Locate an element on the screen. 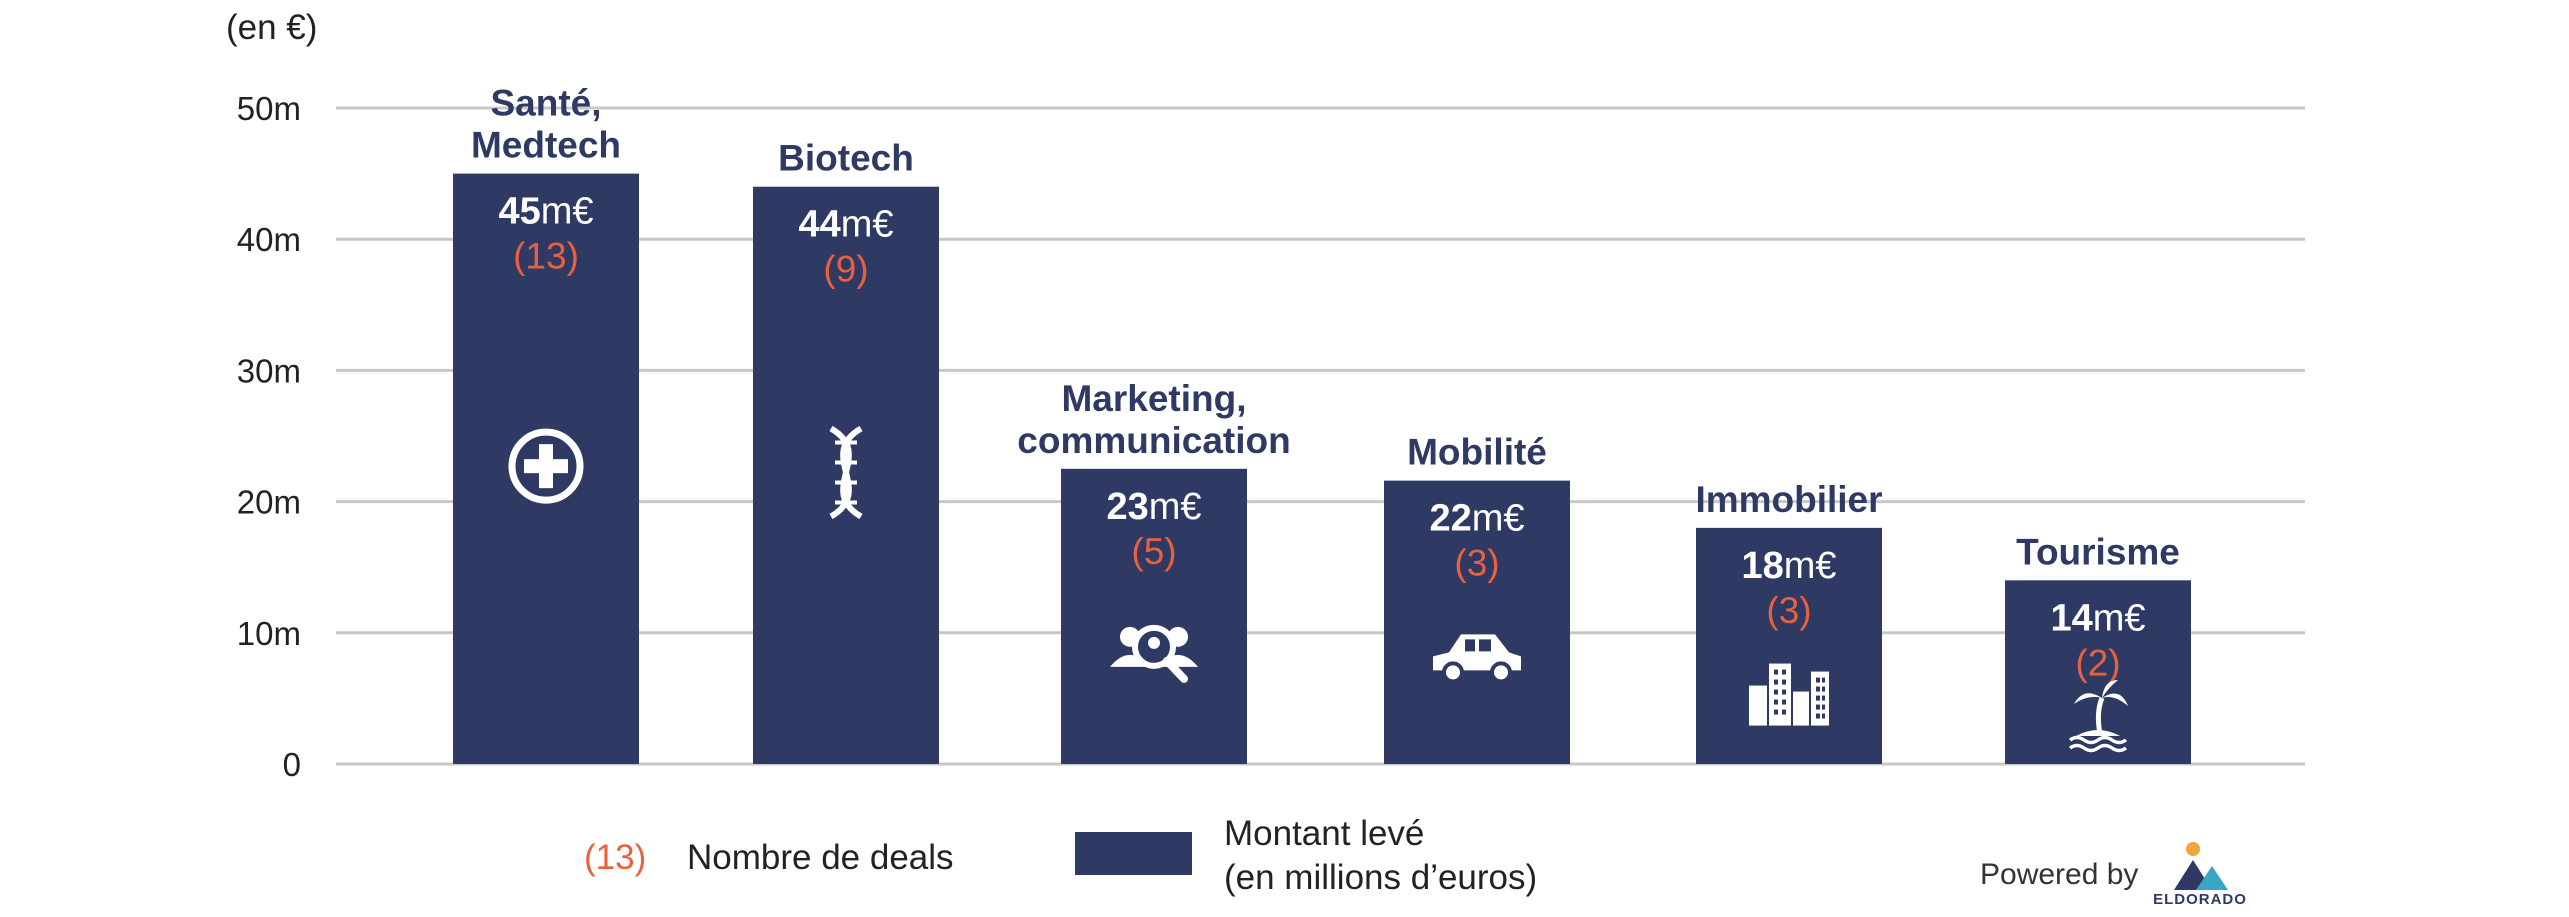  category-label: Medtech is located at coordinates (546, 145).